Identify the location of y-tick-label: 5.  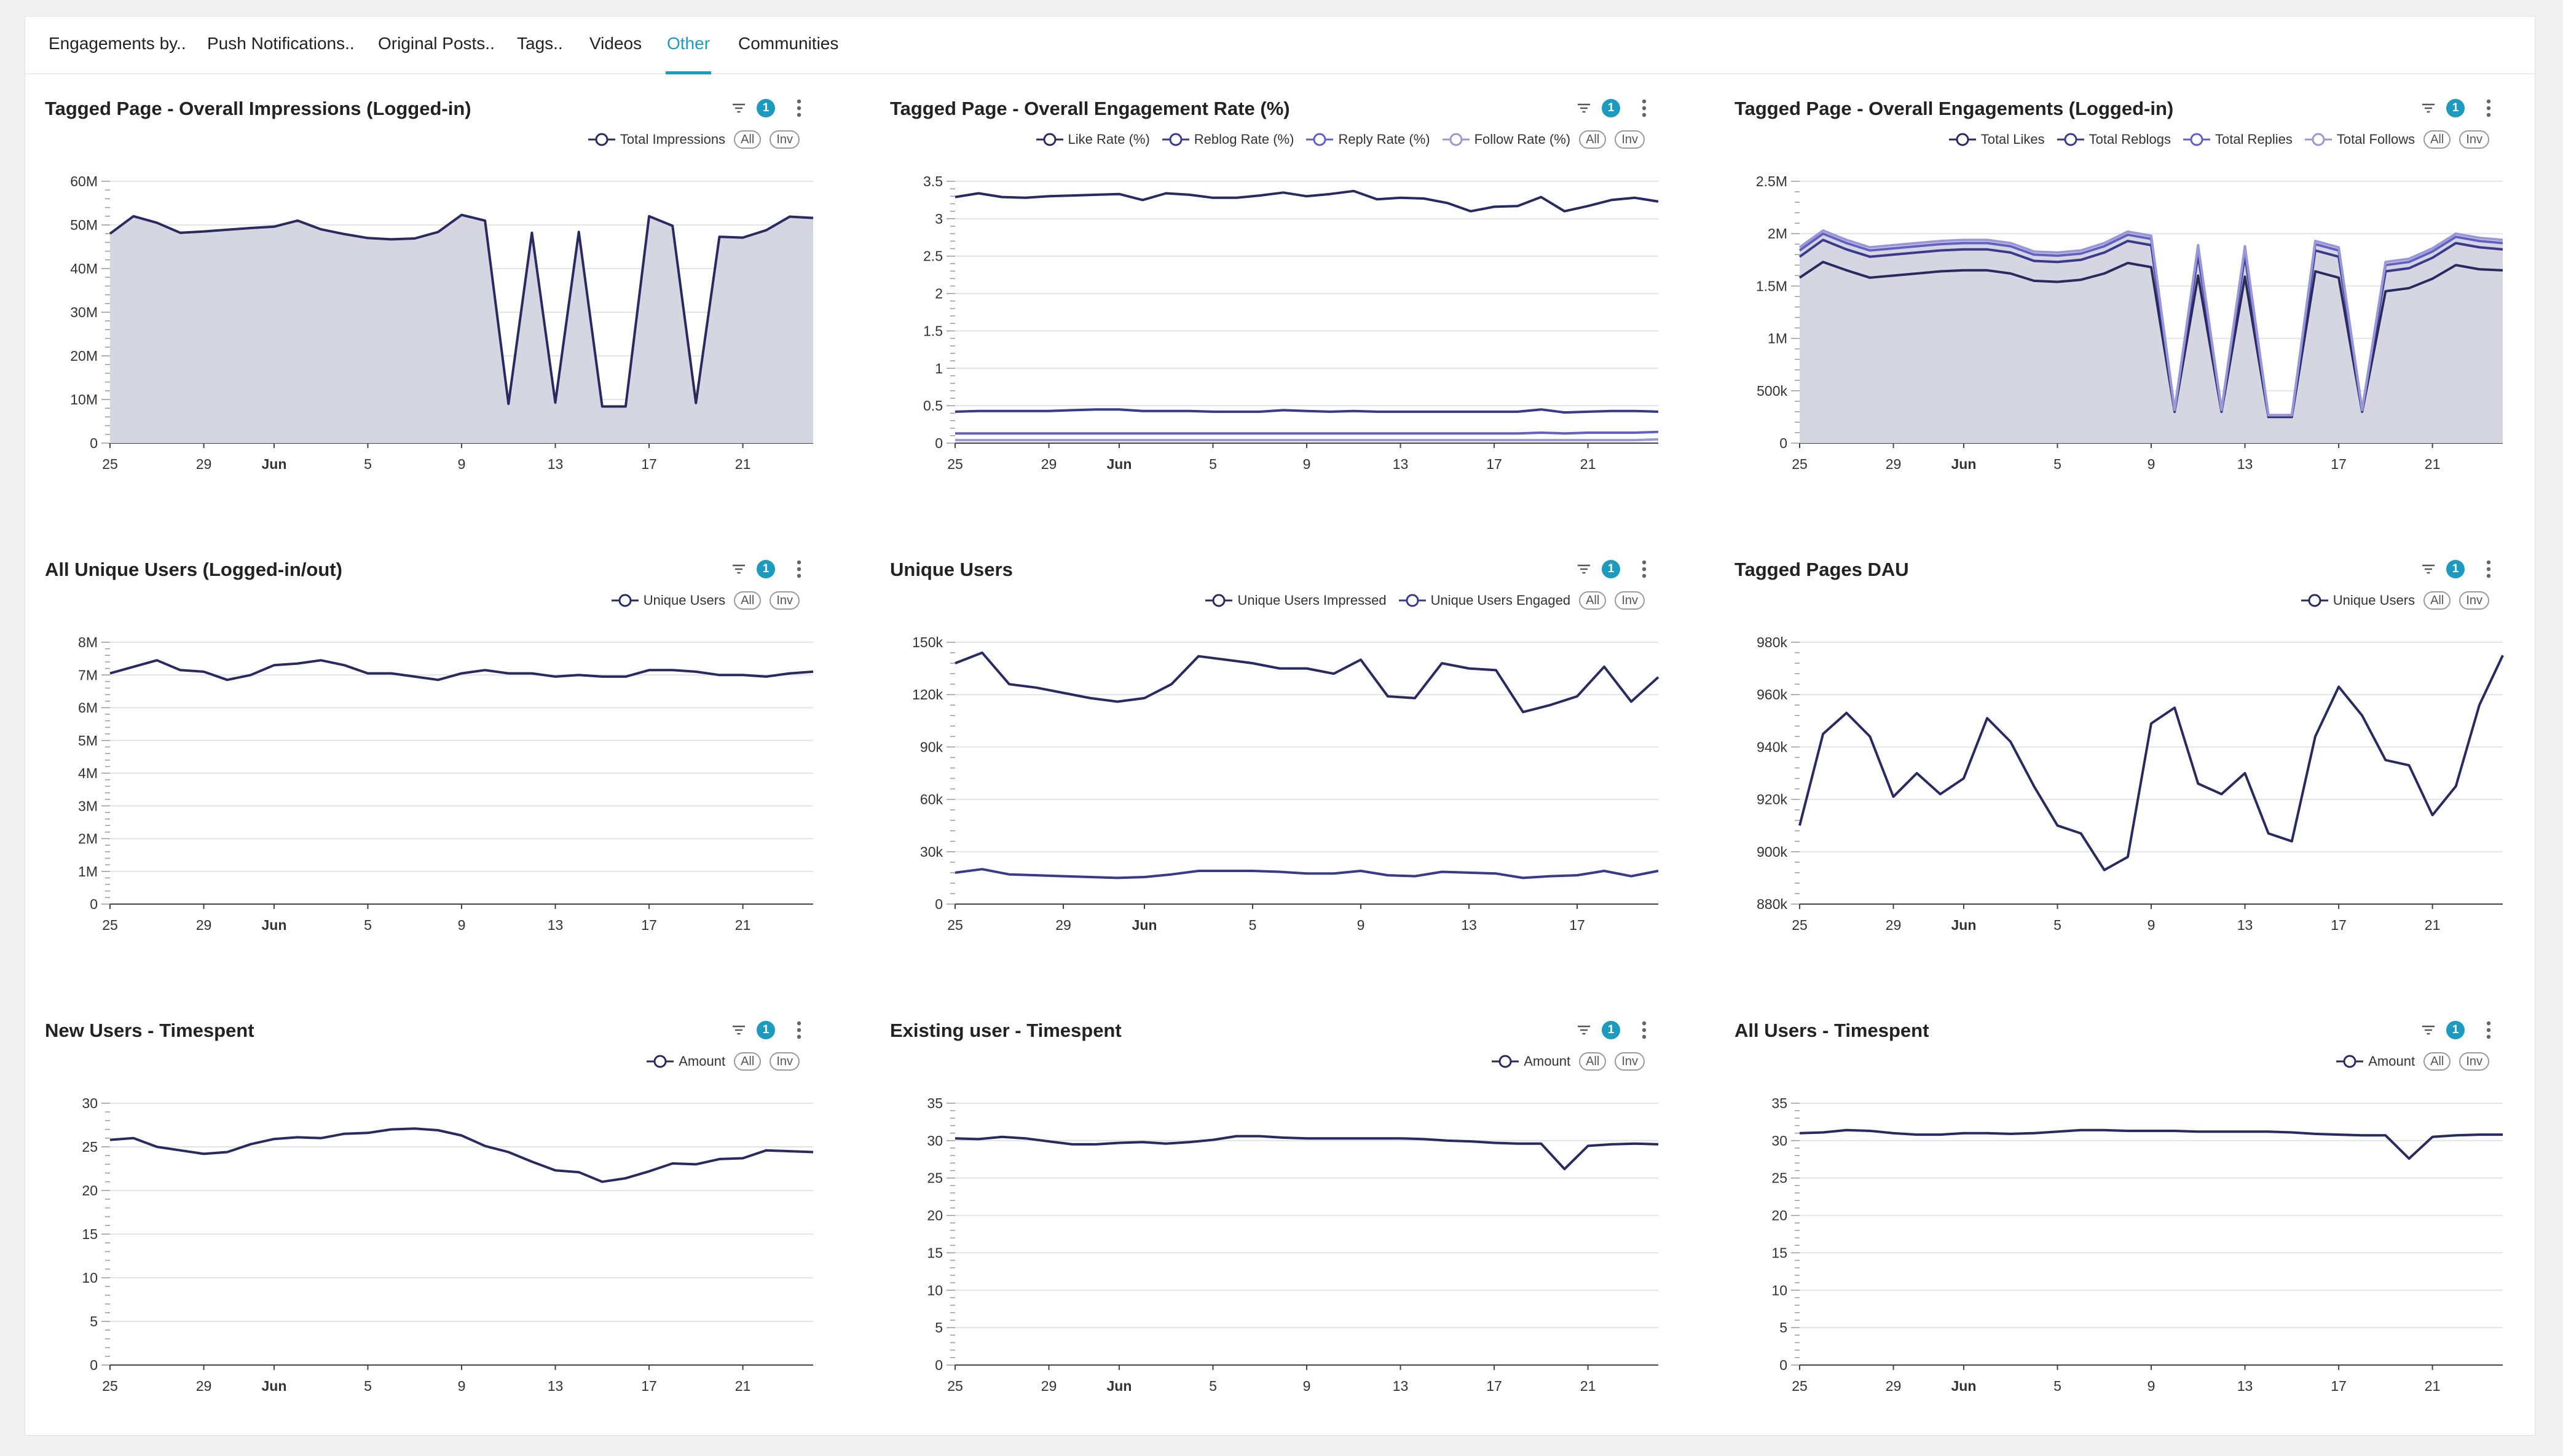
(939, 1328).